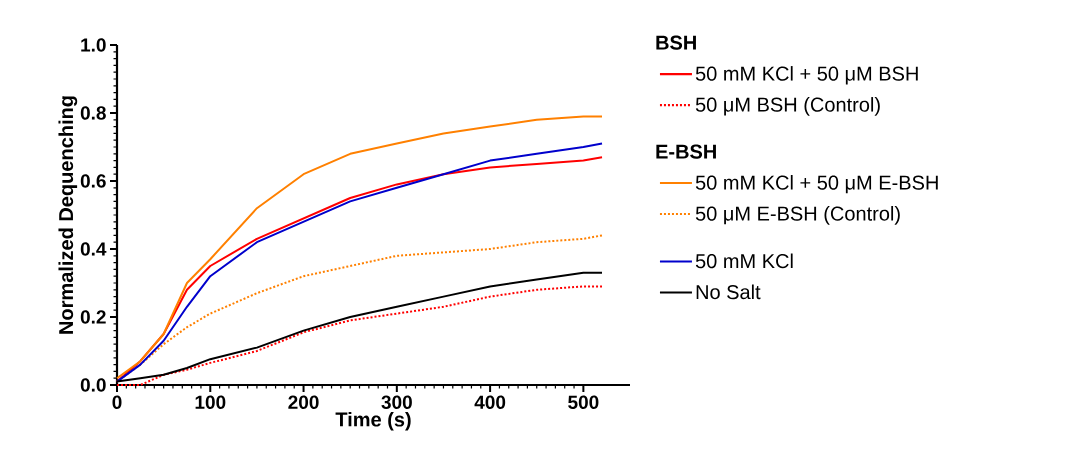 The height and width of the screenshot is (464, 1067). I want to click on x-tick-label: 0, so click(117, 402).